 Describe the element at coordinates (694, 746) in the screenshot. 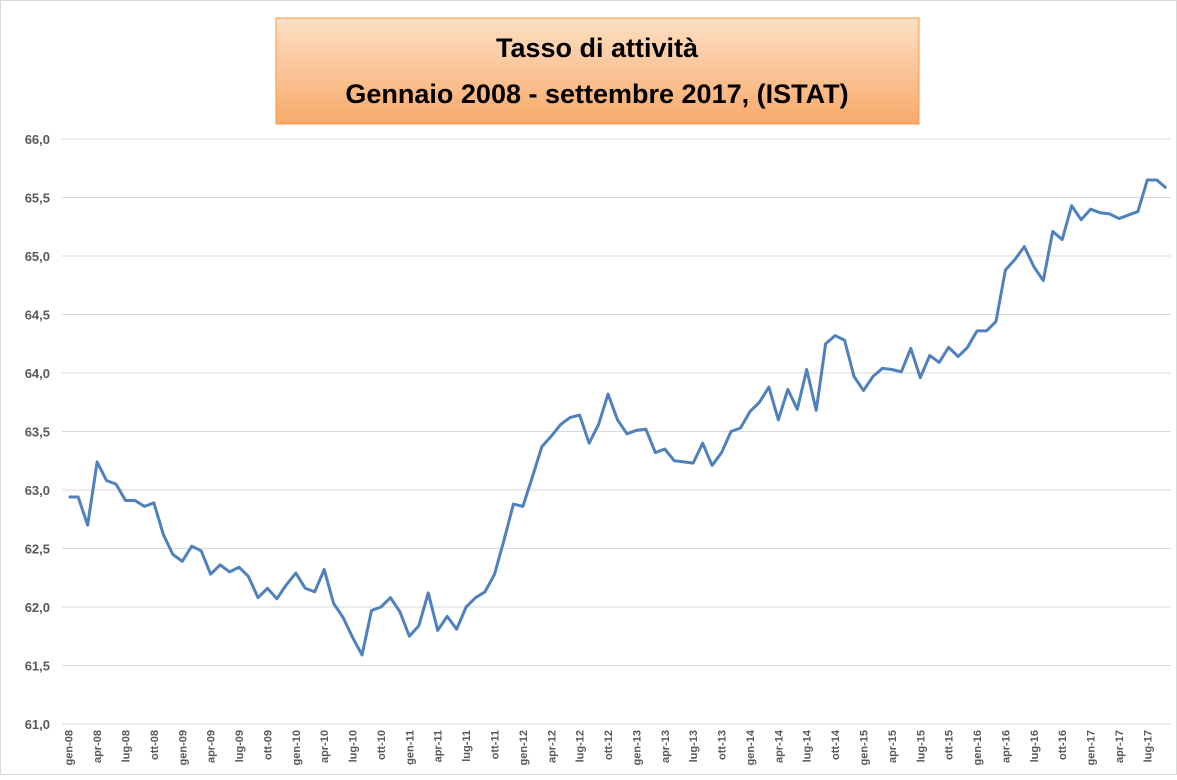

I see `x-tick-label: lug-13` at that location.